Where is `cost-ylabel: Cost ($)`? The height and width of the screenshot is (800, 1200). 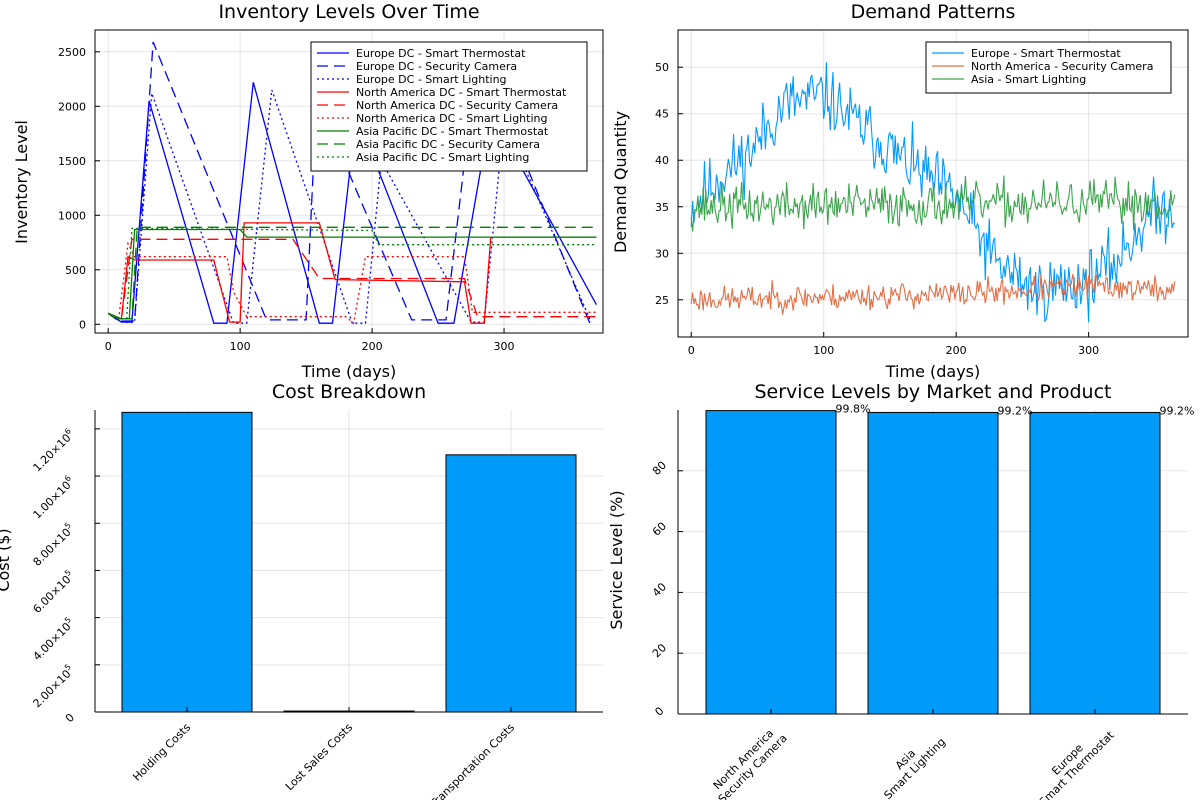 cost-ylabel: Cost ($) is located at coordinates (6, 559).